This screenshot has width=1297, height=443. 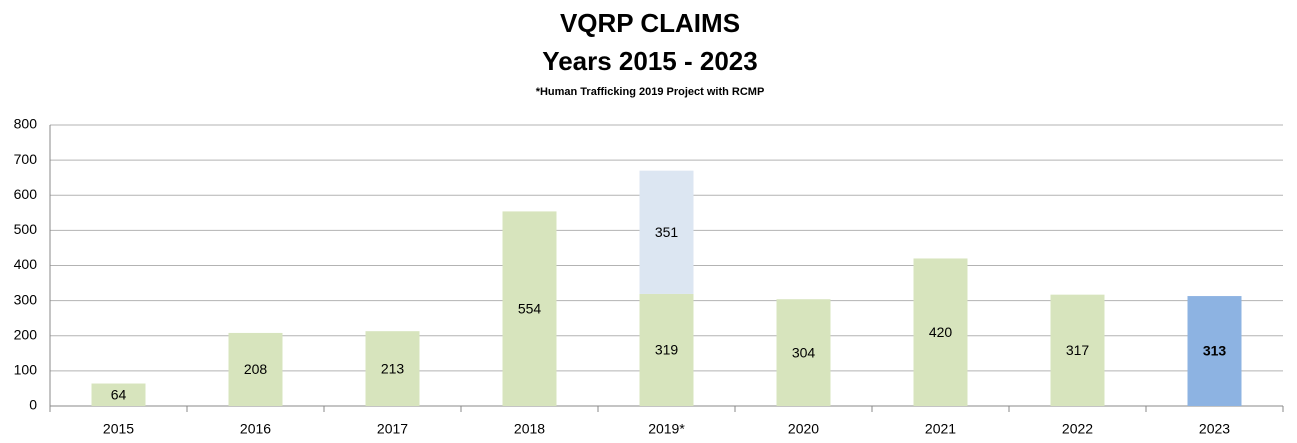 What do you see at coordinates (26, 229) in the screenshot?
I see `y-tick-label: 500` at bounding box center [26, 229].